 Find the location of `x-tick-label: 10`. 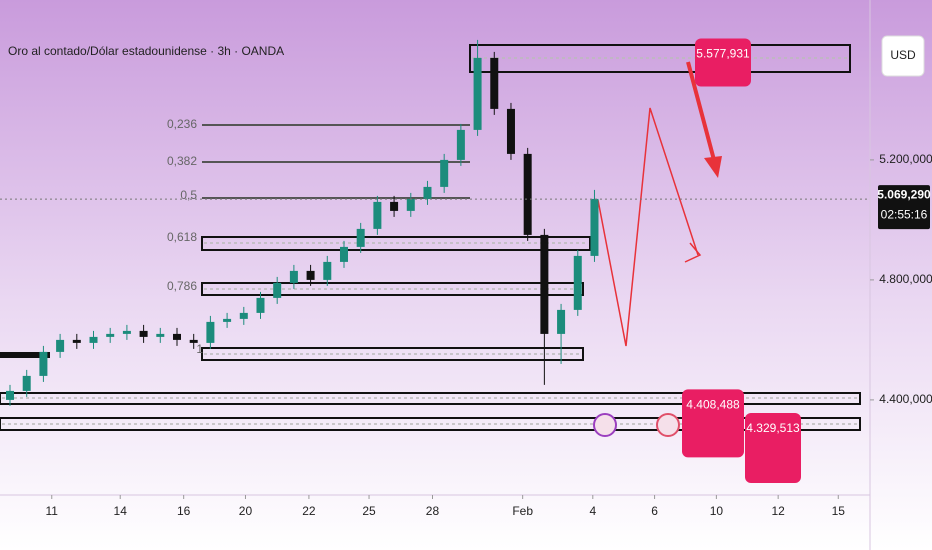

x-tick-label: 10 is located at coordinates (717, 511).